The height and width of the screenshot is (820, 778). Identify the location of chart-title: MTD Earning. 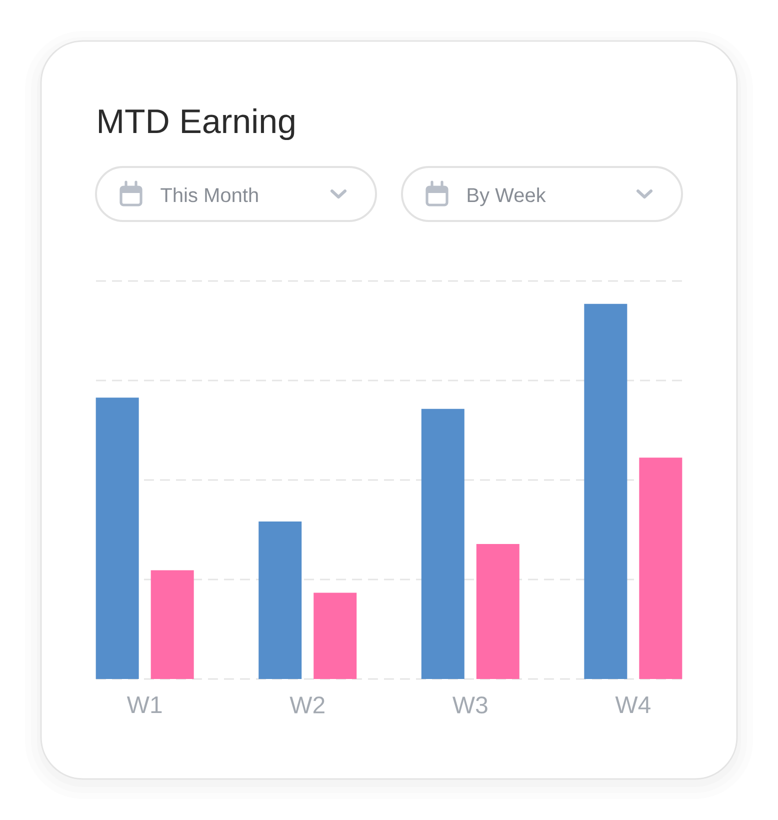
(196, 124).